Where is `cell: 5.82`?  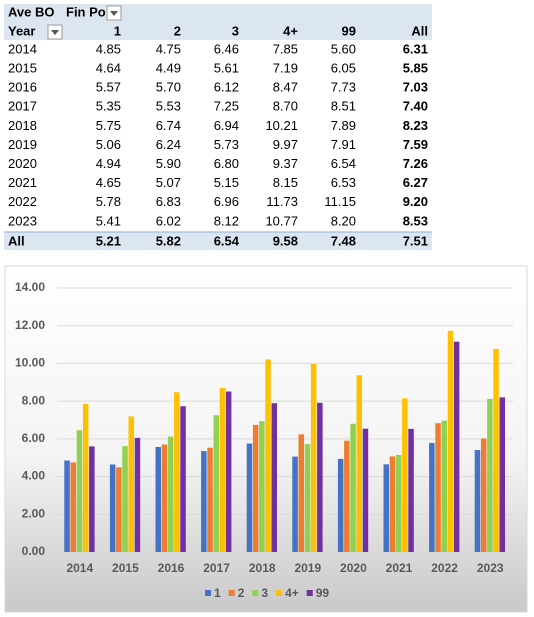
cell: 5.82 is located at coordinates (168, 240).